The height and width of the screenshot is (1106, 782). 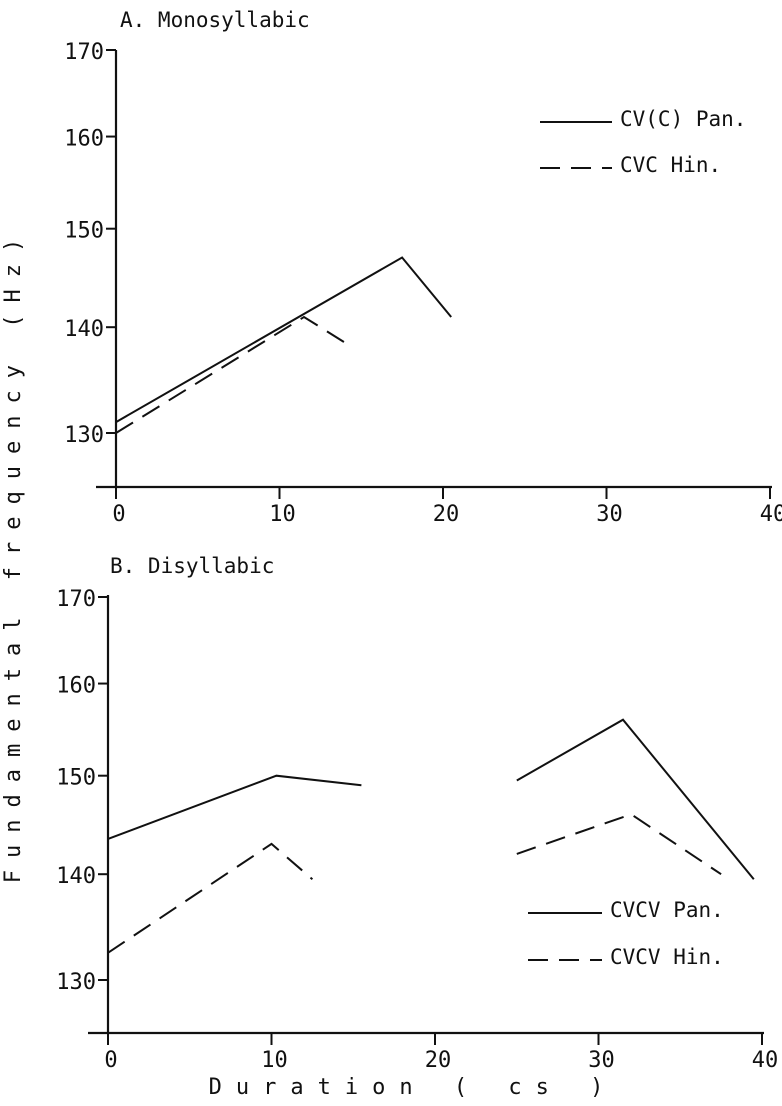 What do you see at coordinates (683, 119) in the screenshot?
I see `legend-label: CV(C) Pan.` at bounding box center [683, 119].